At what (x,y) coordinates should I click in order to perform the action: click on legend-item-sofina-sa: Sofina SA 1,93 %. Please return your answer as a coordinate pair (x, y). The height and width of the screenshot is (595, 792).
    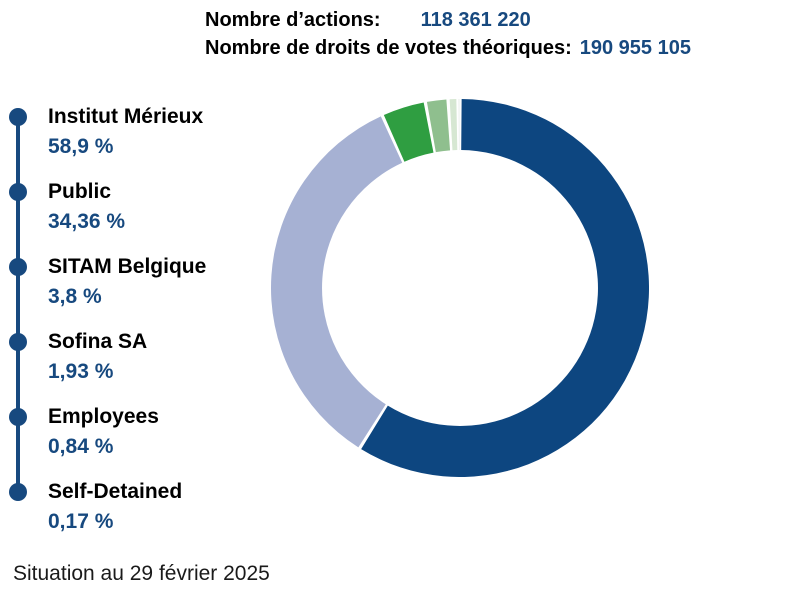
    Looking at the image, I should click on (78, 357).